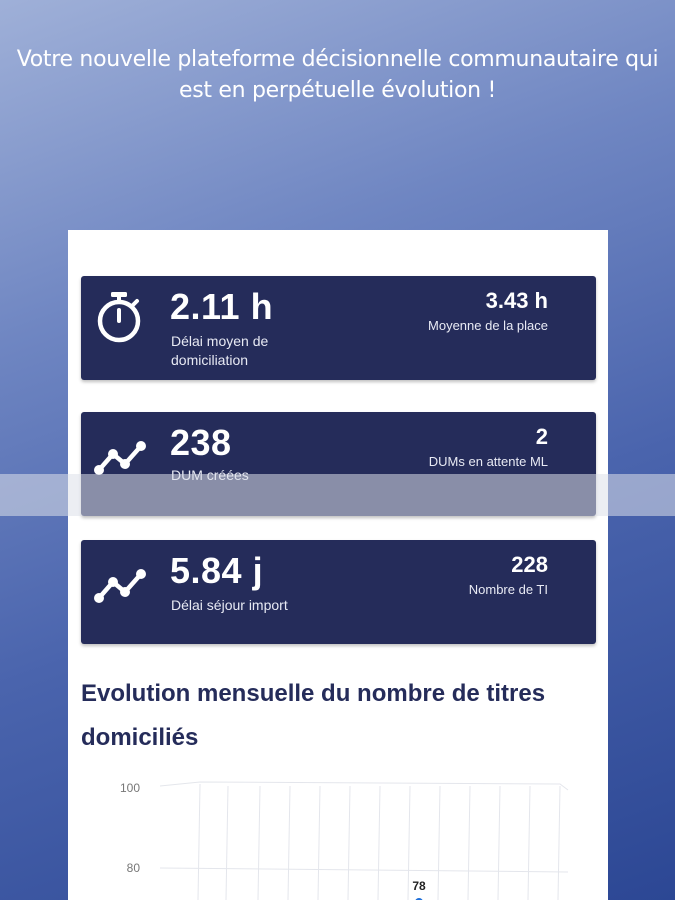  I want to click on grid-line-horizontal, so click(364, 870).